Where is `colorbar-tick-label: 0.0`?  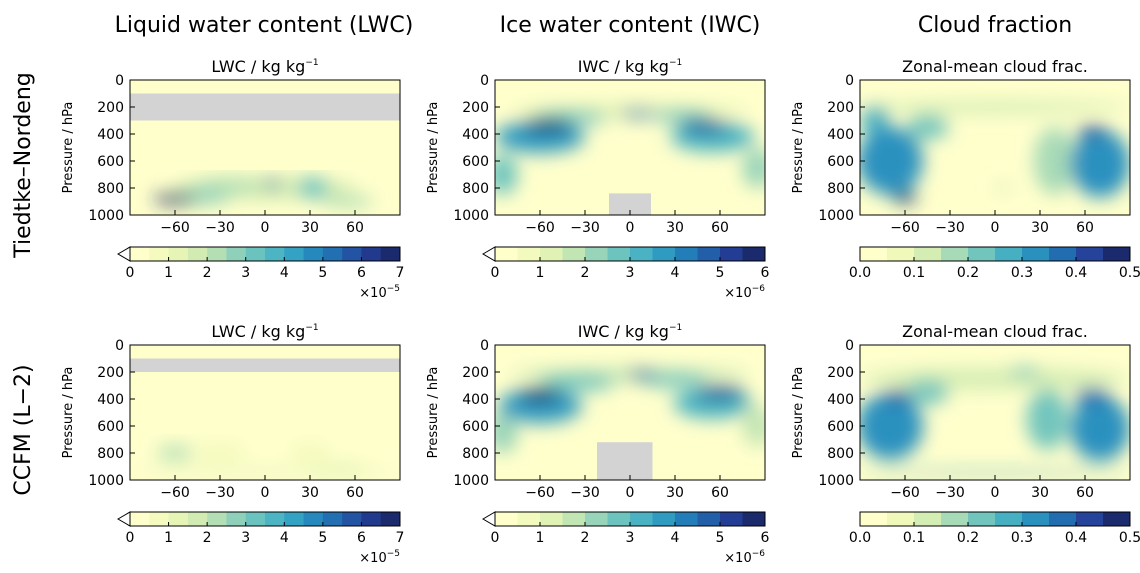
colorbar-tick-label: 0.0 is located at coordinates (860, 538).